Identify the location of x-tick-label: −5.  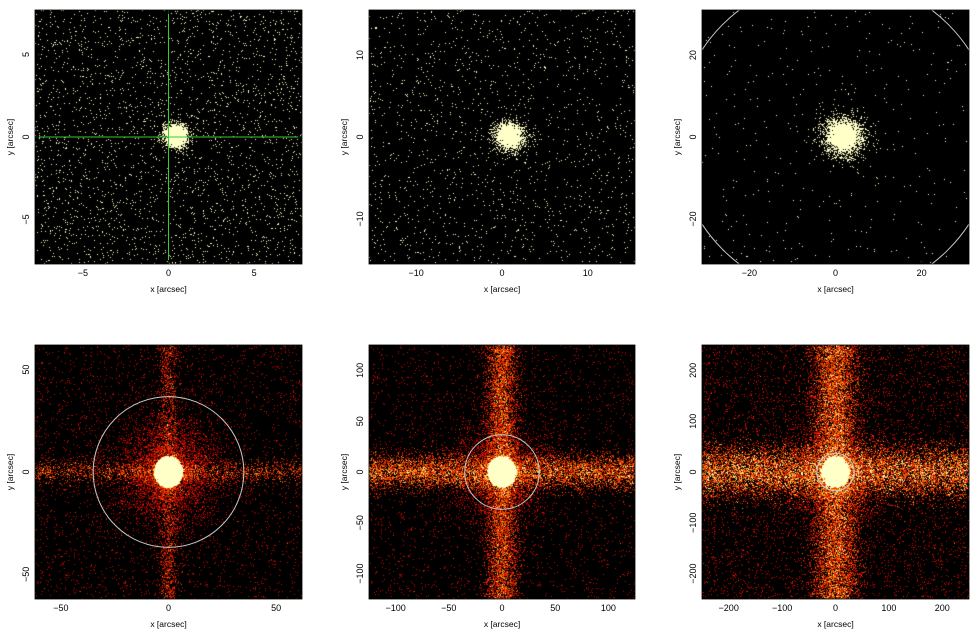
(83, 273).